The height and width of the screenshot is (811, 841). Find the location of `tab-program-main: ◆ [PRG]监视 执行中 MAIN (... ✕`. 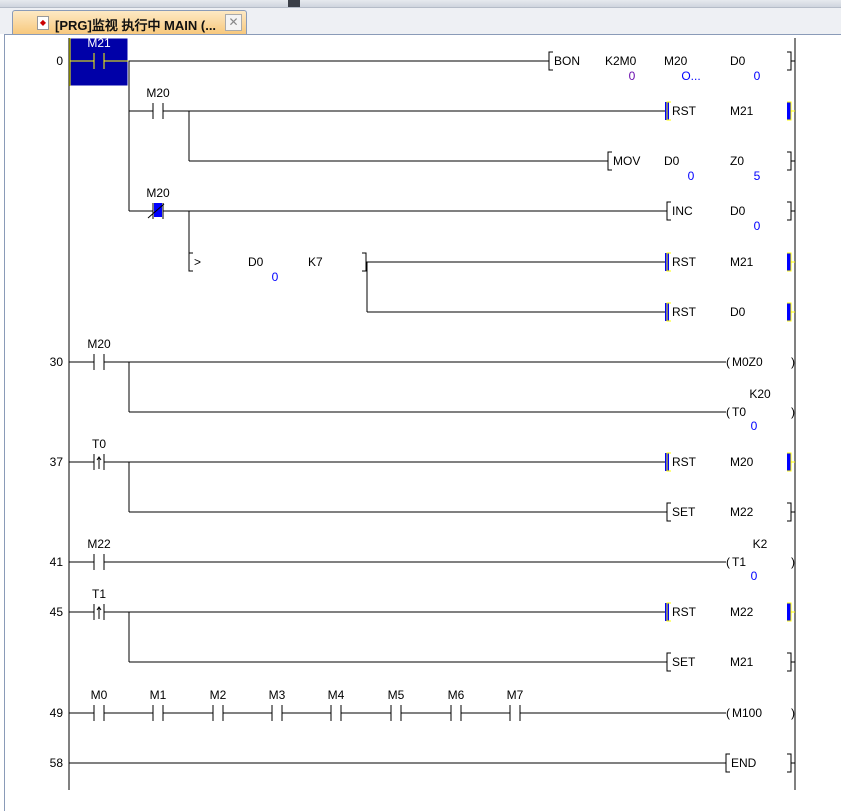

tab-program-main: ◆ [PRG]监视 执行中 MAIN (... ✕ is located at coordinates (129, 22).